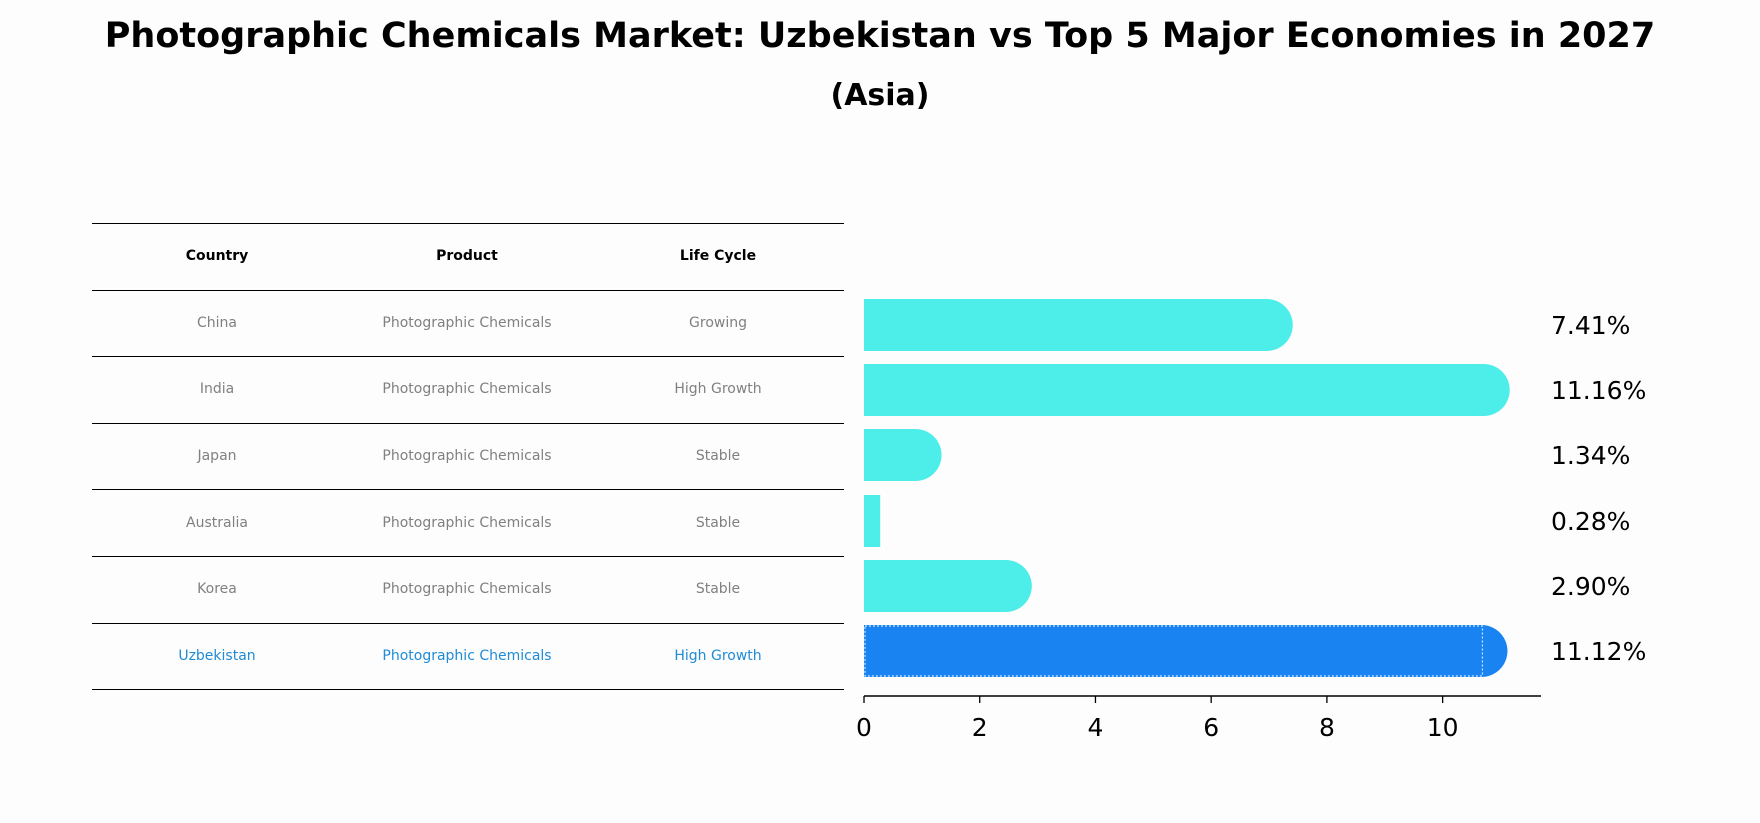 The image size is (1760, 823). I want to click on bar-china, so click(1078, 325).